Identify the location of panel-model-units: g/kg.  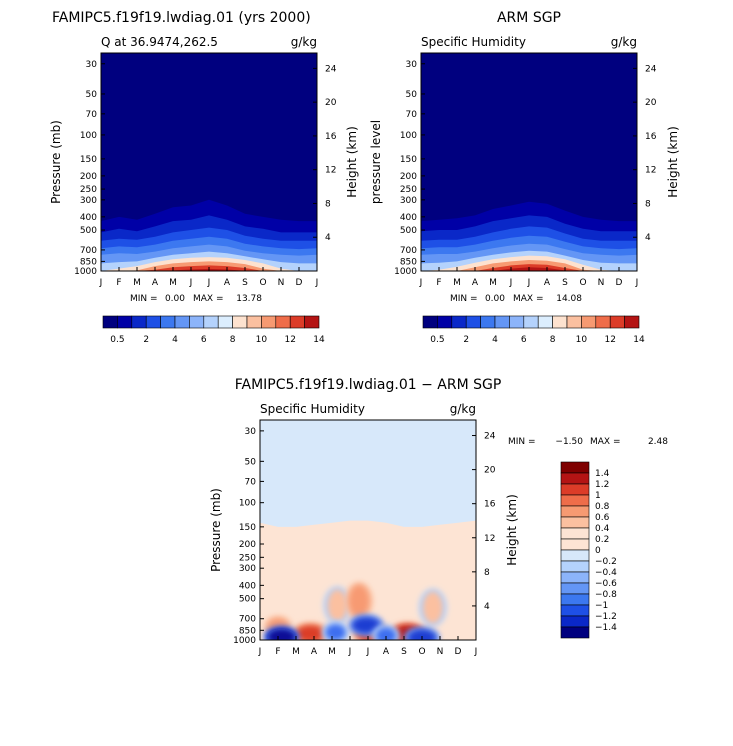
(304, 42).